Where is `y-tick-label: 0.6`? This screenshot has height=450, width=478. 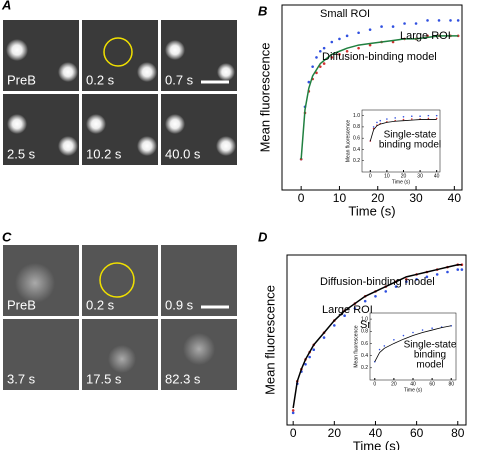 y-tick-label: 0.6 is located at coordinates (356, 139).